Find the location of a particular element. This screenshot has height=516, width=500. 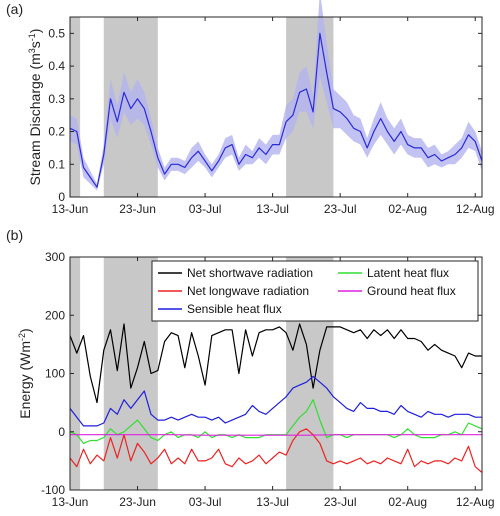

panel-a-label: (a) is located at coordinates (14, 9).